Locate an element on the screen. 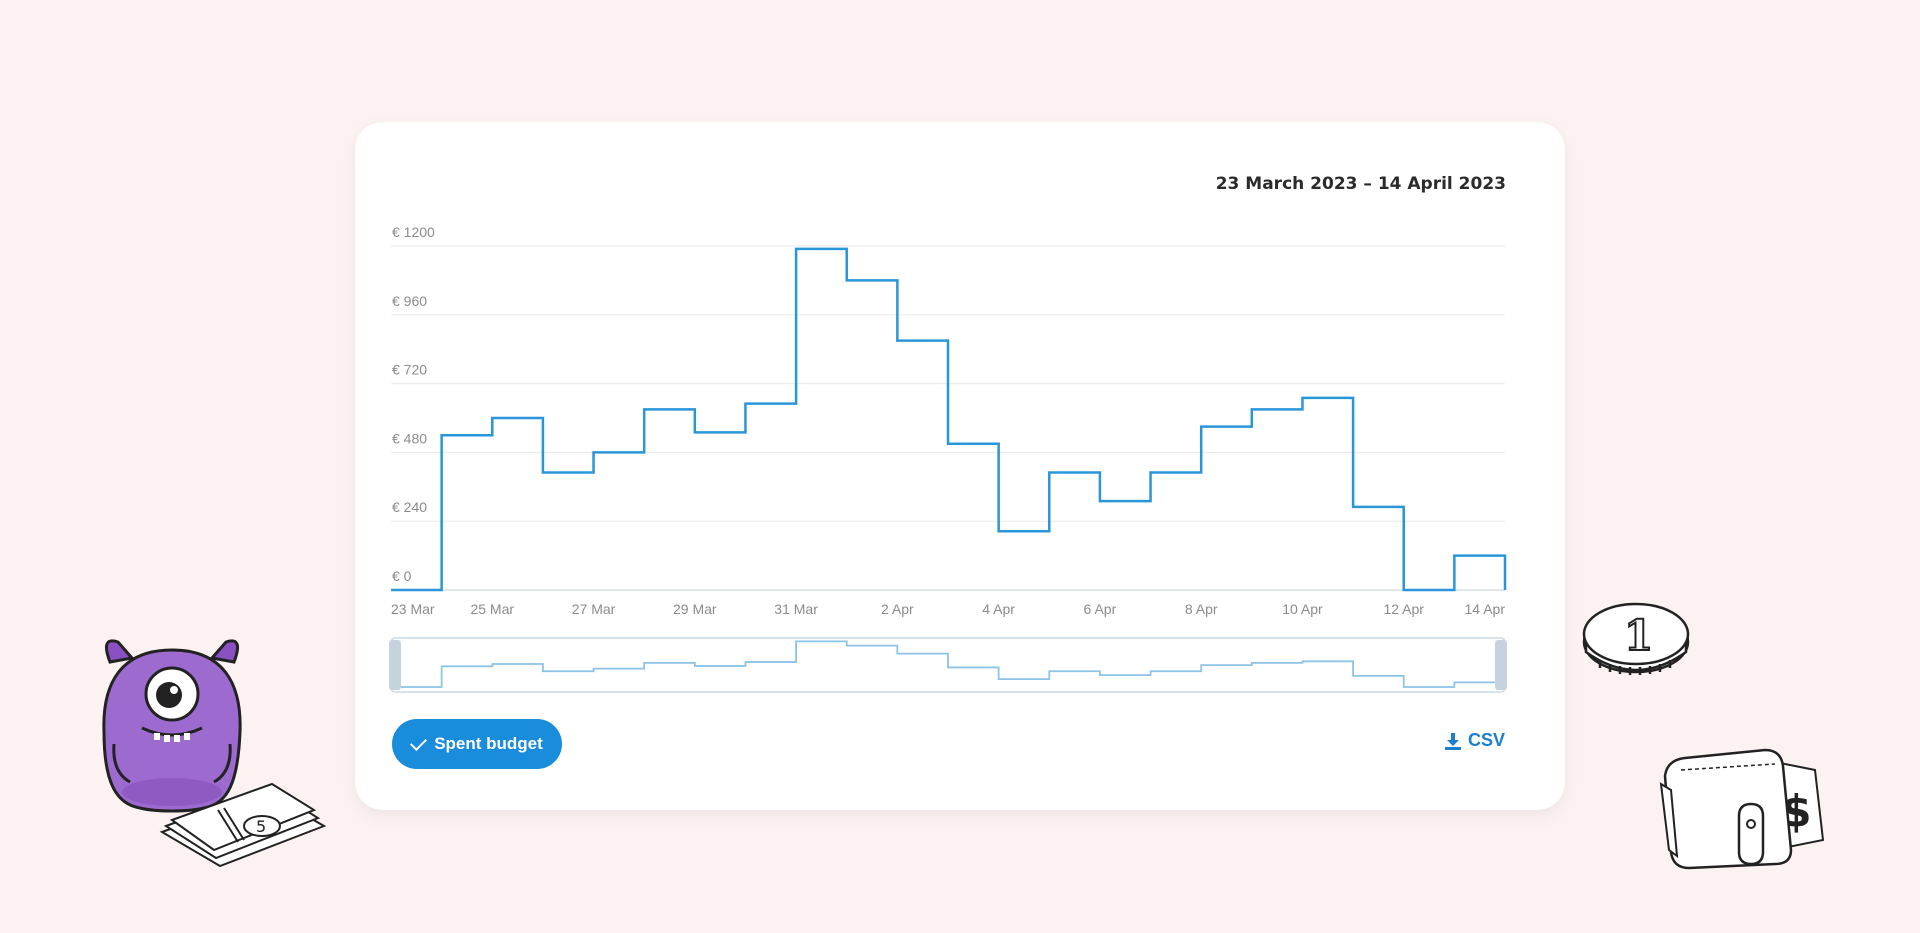  svg-text: 1 is located at coordinates (1638, 635).